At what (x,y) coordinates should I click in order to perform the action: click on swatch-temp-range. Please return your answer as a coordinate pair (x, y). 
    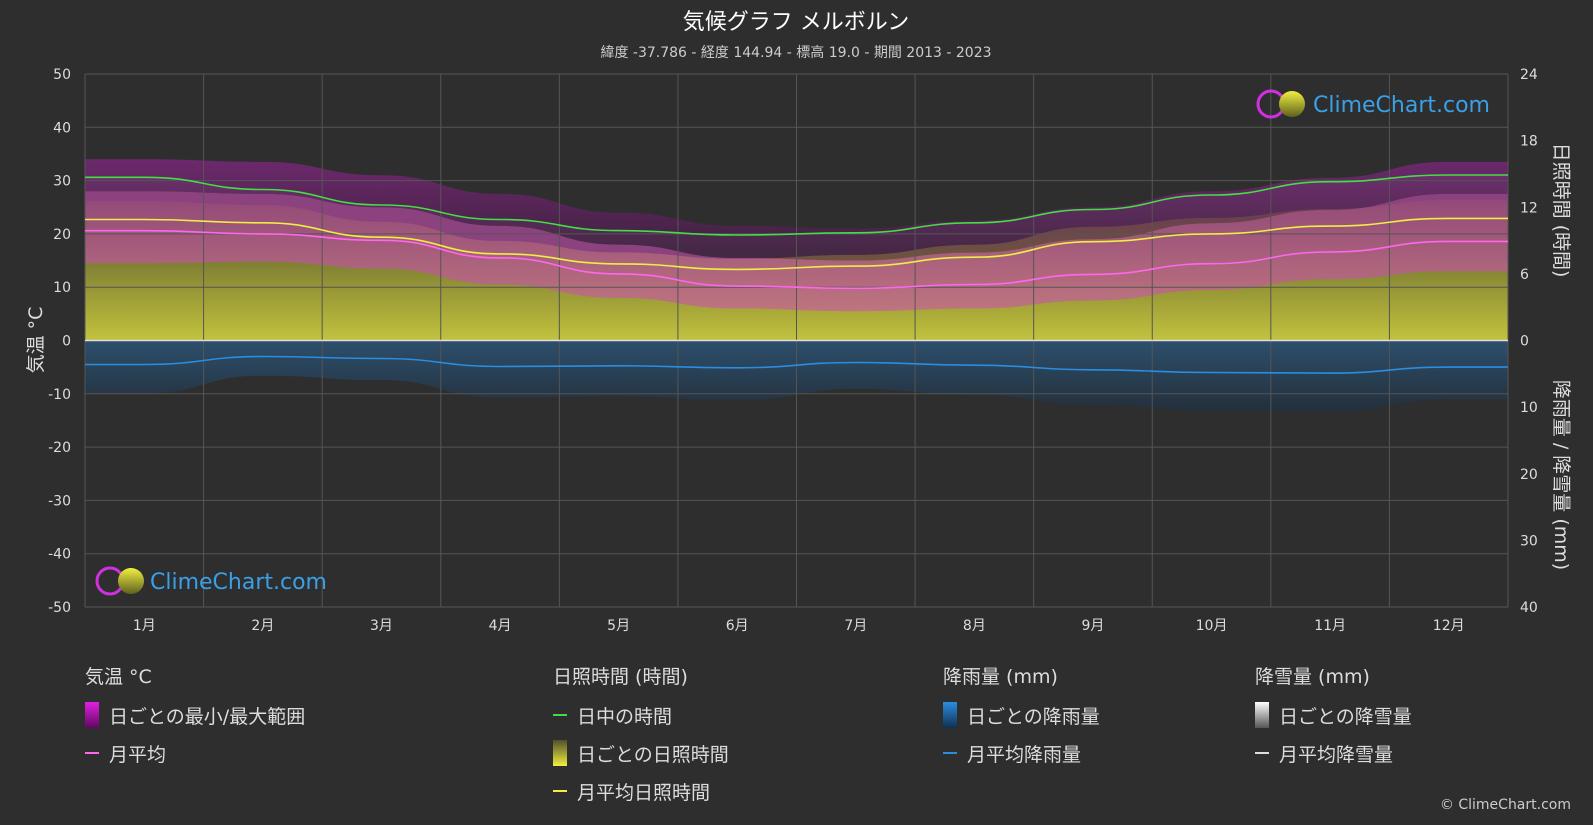
    Looking at the image, I should click on (92, 715).